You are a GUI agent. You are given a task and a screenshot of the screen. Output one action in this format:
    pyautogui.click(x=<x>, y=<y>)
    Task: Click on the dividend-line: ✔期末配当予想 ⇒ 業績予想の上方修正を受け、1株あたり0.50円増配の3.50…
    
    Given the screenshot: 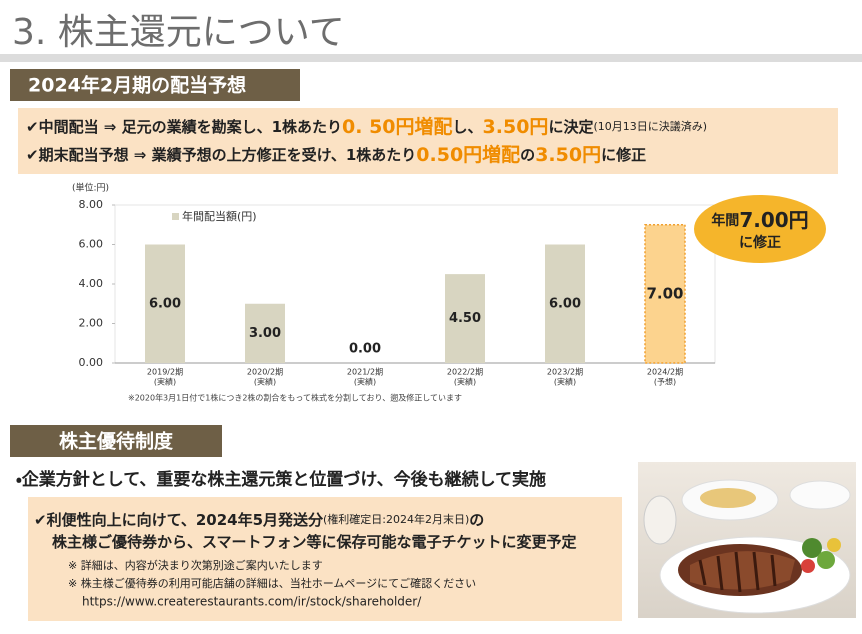 What is the action you would take?
    pyautogui.click(x=336, y=154)
    